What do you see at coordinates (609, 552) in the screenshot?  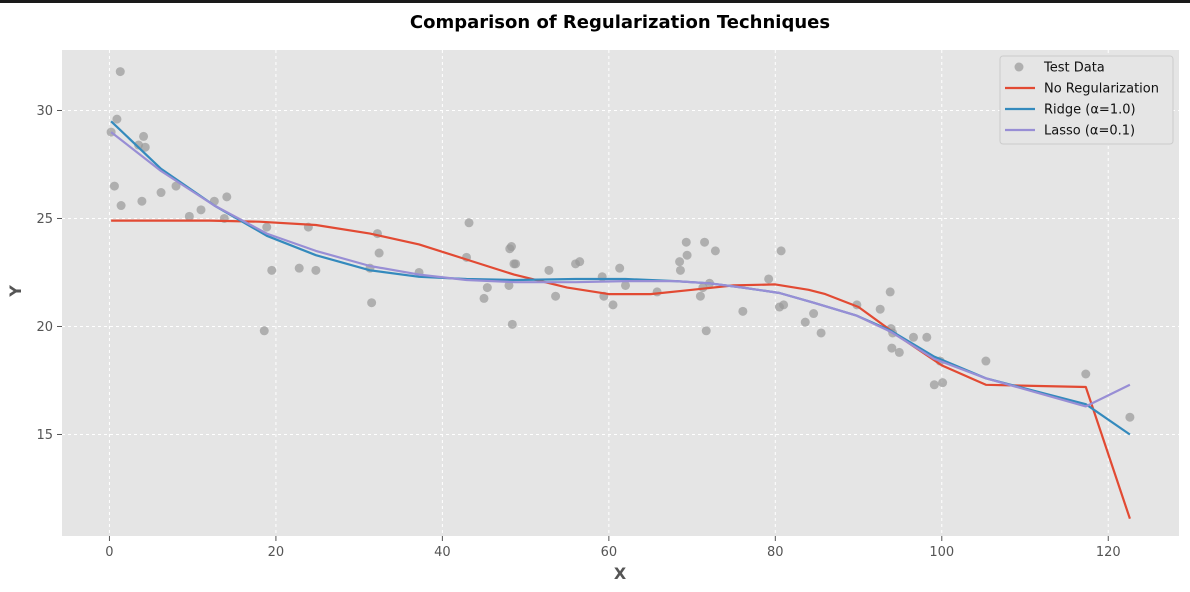 I see `x-tick-label: 60` at bounding box center [609, 552].